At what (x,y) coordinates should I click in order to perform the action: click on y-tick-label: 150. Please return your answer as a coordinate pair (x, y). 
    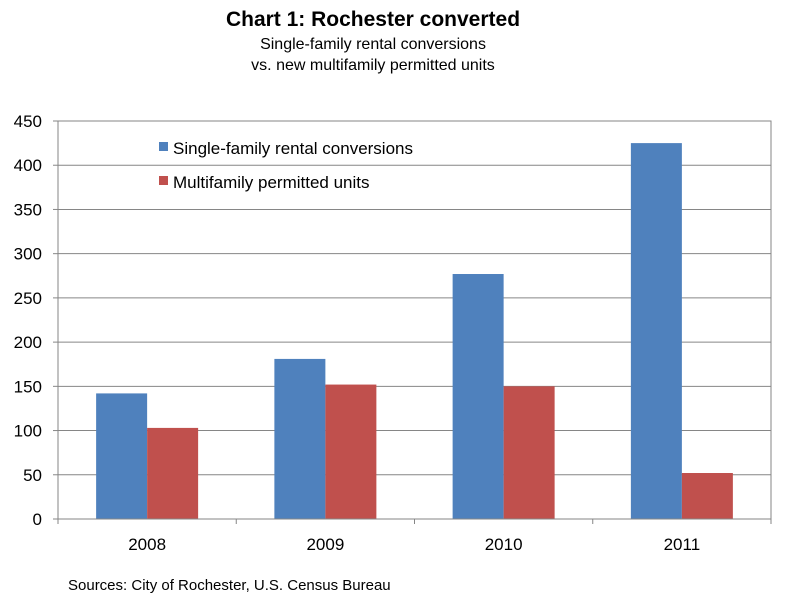
    Looking at the image, I should click on (28, 386).